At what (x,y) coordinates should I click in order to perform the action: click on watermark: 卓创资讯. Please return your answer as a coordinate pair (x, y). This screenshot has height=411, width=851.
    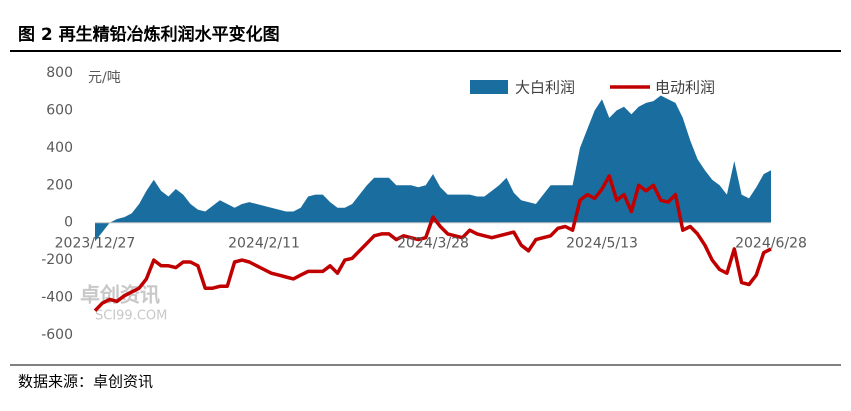
    Looking at the image, I should click on (120, 295).